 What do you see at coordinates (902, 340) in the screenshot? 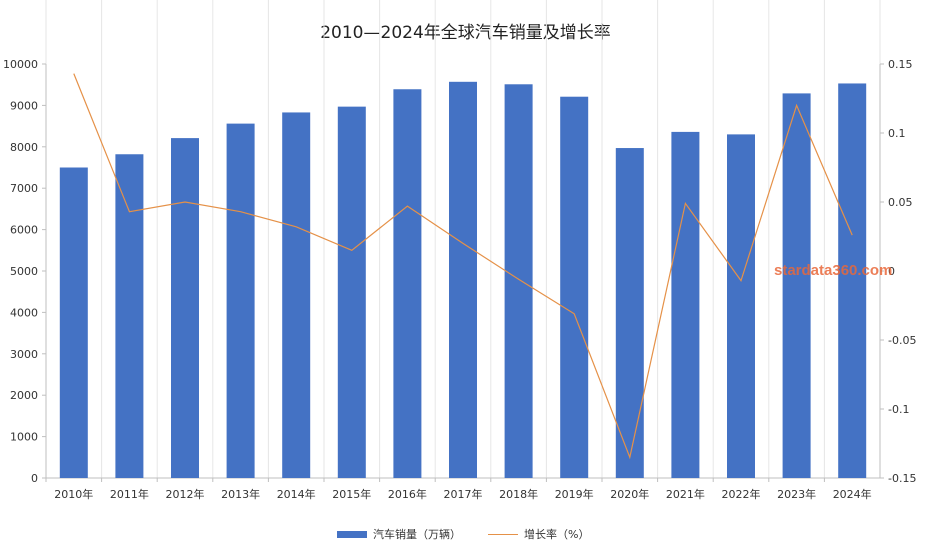
I see `y-right-tick-label: -0.05` at bounding box center [902, 340].